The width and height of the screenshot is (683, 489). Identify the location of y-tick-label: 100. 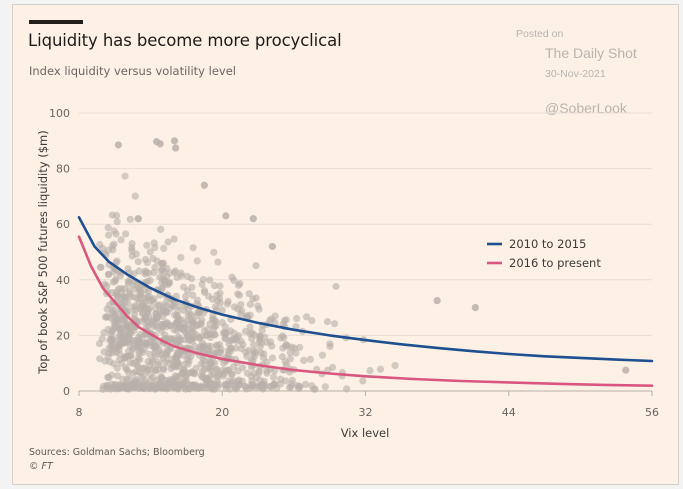
(59, 113).